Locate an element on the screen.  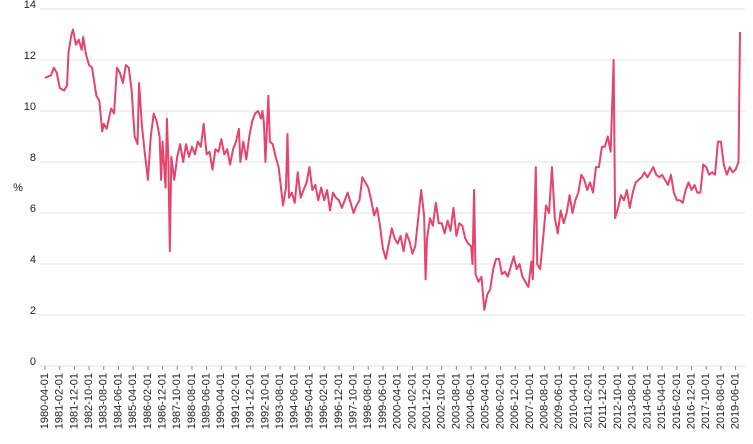
x-tick-label: 1997-10-01 is located at coordinates (353, 401).